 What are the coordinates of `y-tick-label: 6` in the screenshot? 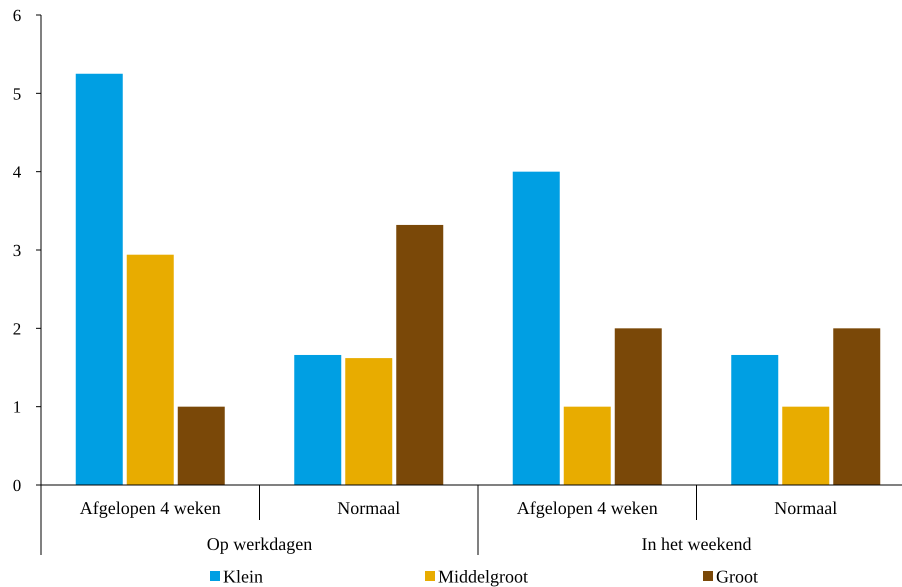 It's located at (17, 15).